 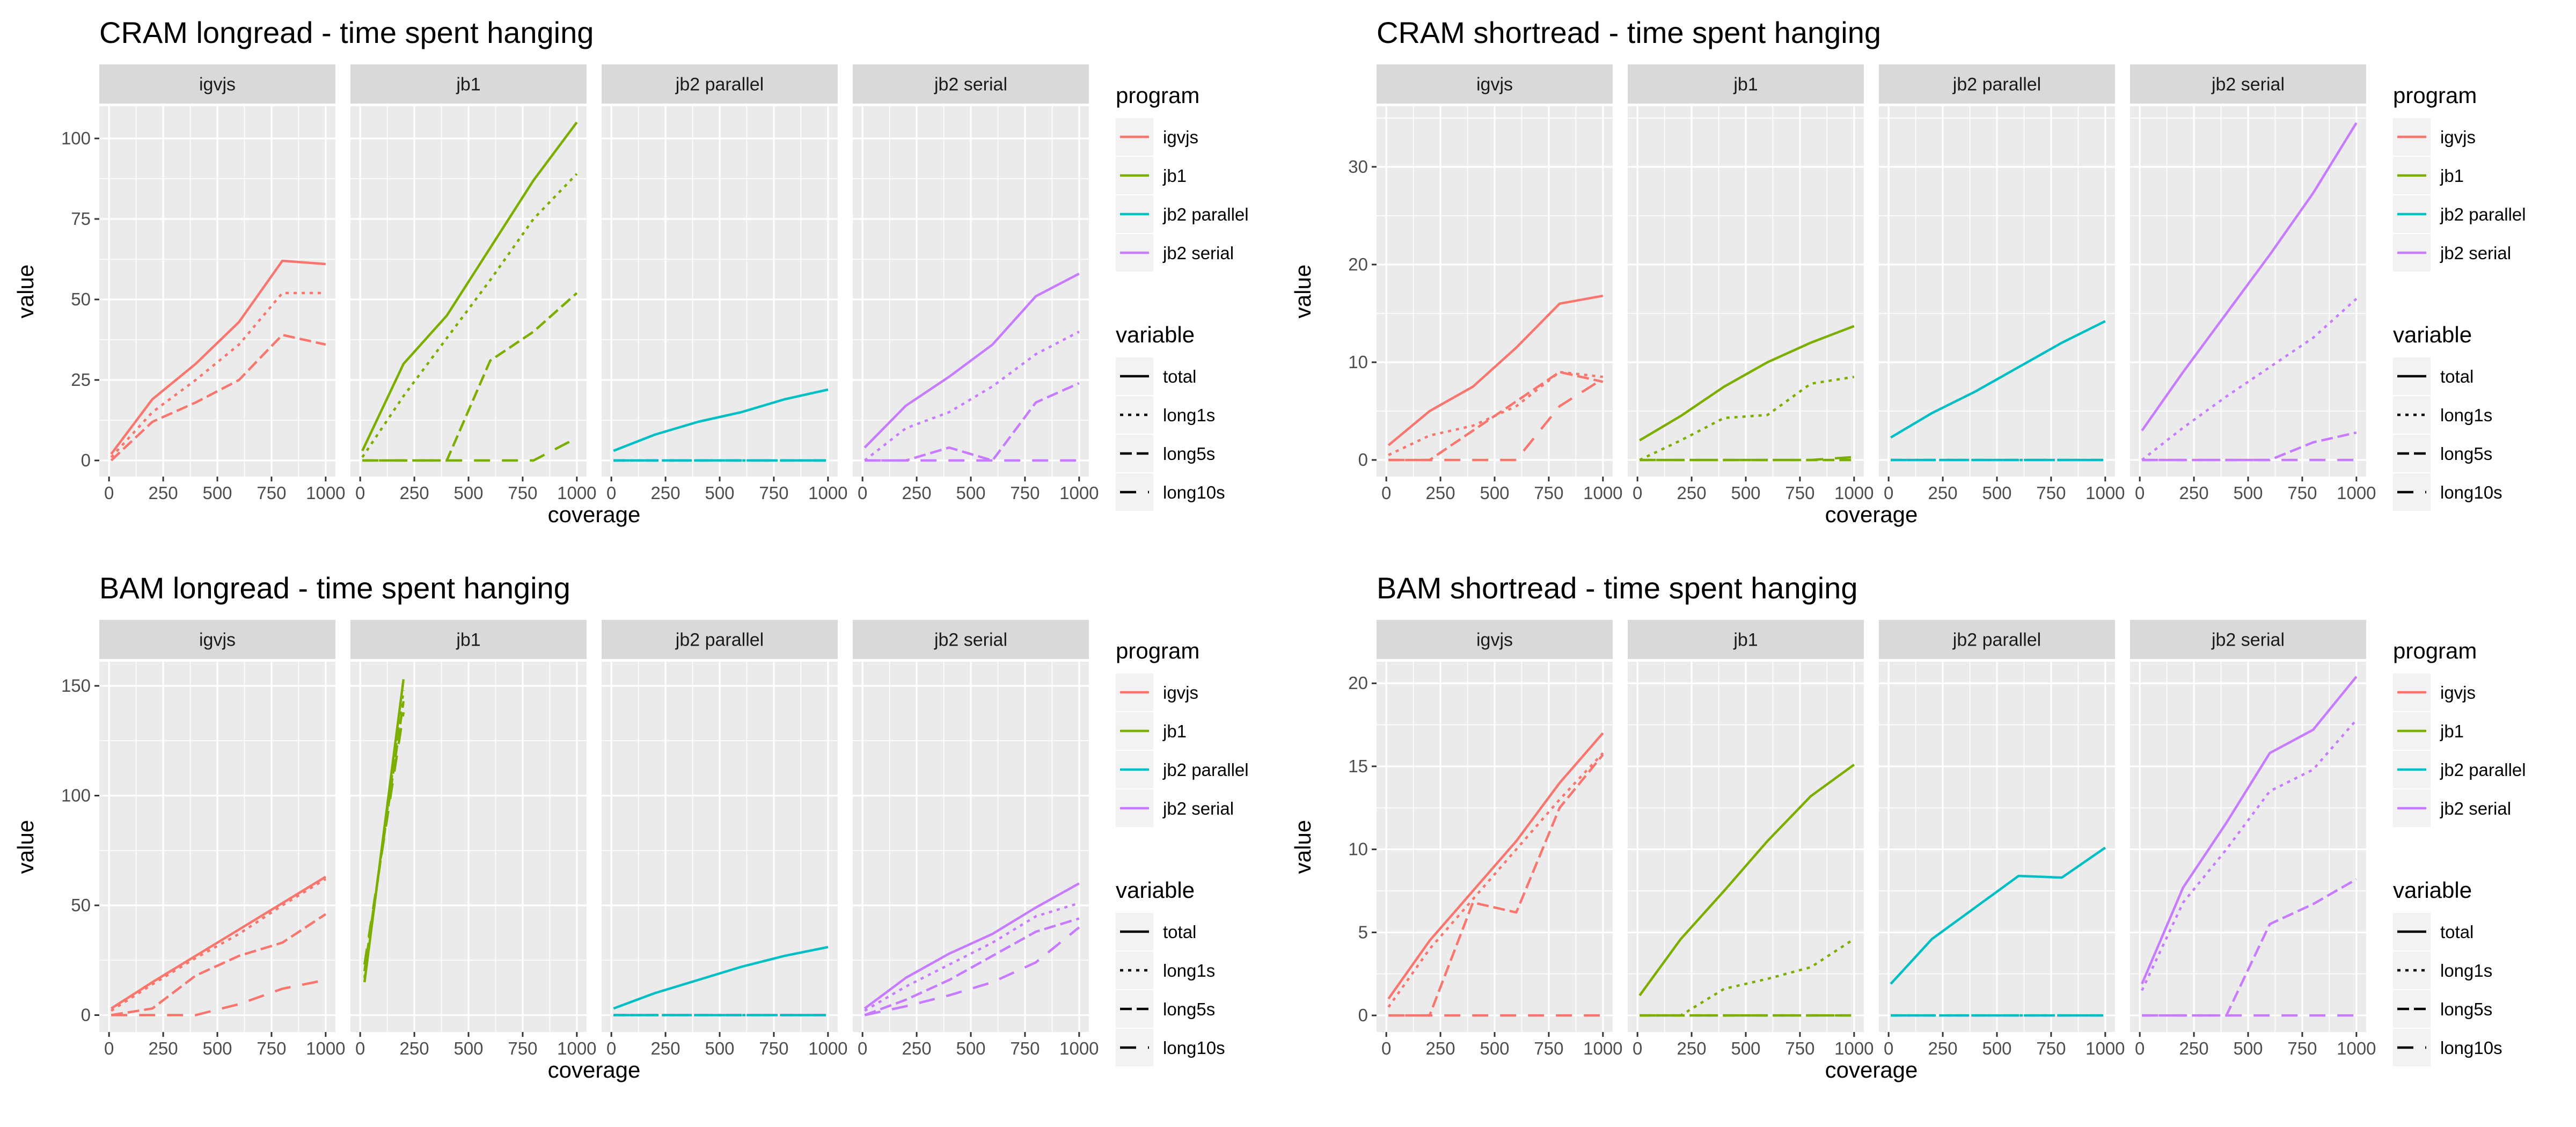 What do you see at coordinates (1751, 283) in the screenshot?
I see `facet-panel-jb1: jb1 0 250 500 750 1000` at bounding box center [1751, 283].